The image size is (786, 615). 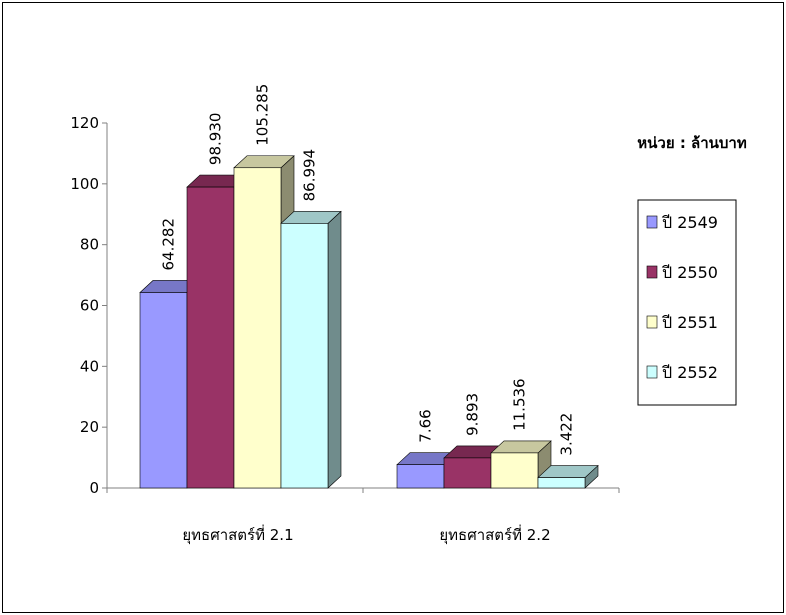 What do you see at coordinates (237, 534) in the screenshot?
I see `category-label: ยุทธศาสตร์ที่ 2.1` at bounding box center [237, 534].